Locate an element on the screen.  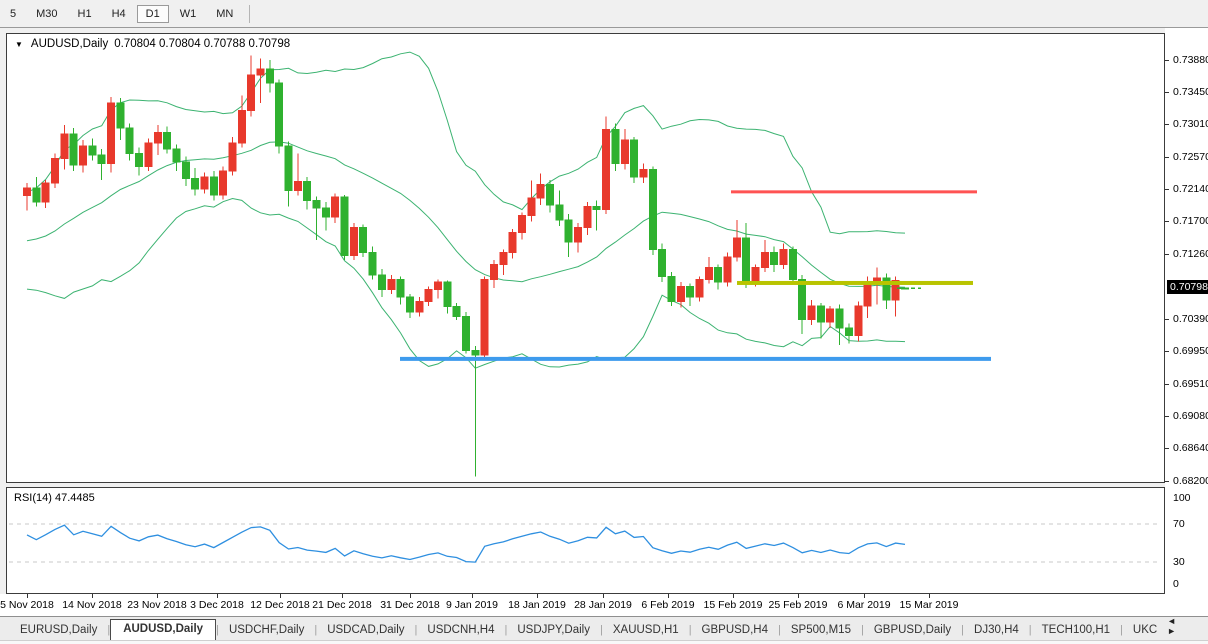
hline-support-blue is located at coordinates (695, 358).